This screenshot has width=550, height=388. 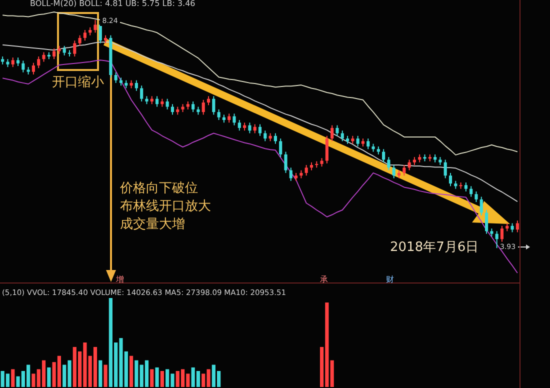 What do you see at coordinates (324, 279) in the screenshot?
I see `text: 承` at bounding box center [324, 279].